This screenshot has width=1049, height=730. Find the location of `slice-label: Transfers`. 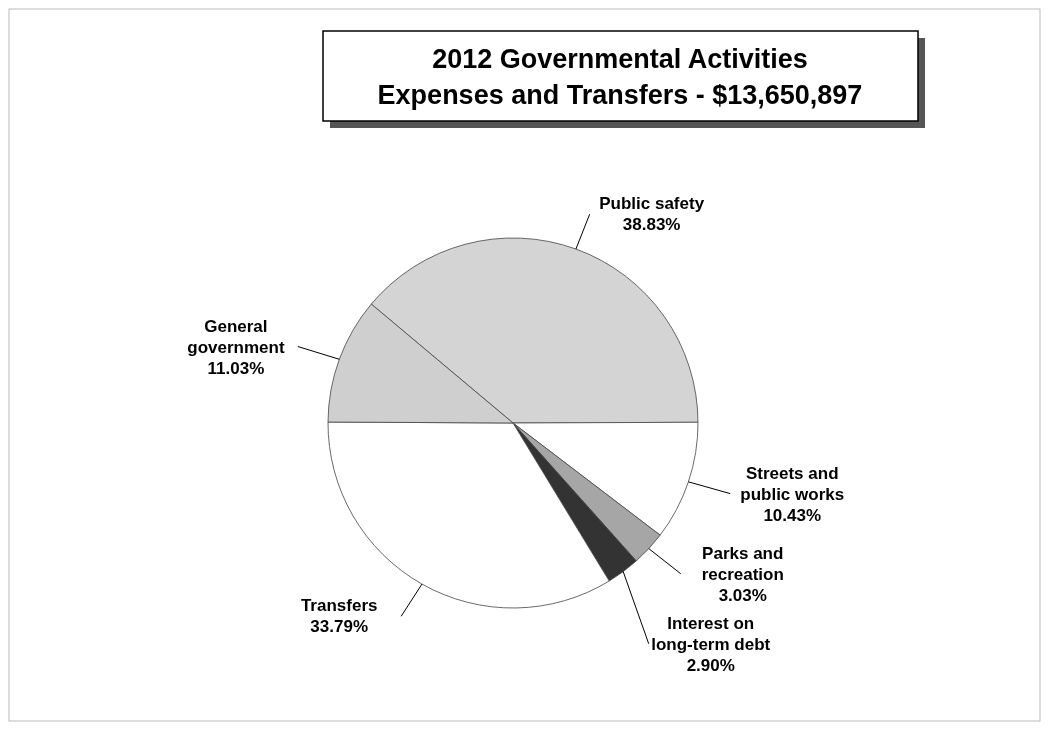

slice-label: Transfers is located at coordinates (339, 606).